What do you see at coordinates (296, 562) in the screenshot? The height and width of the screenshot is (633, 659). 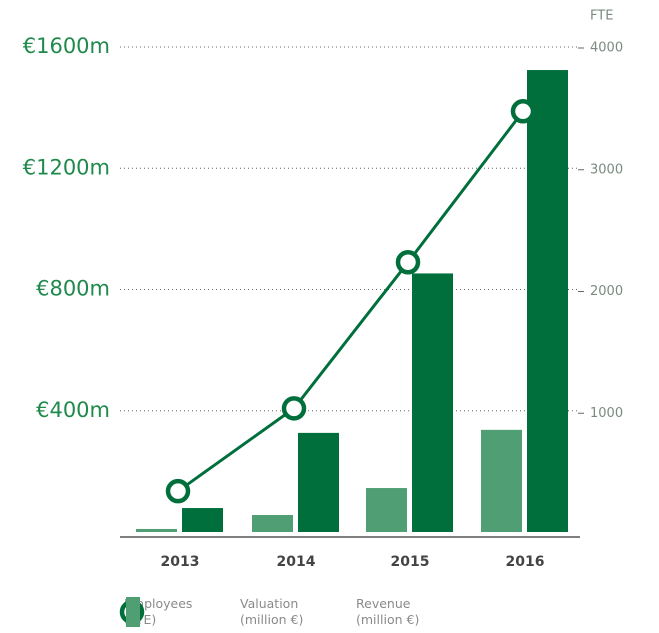 I see `x-tick-label: 2014` at bounding box center [296, 562].